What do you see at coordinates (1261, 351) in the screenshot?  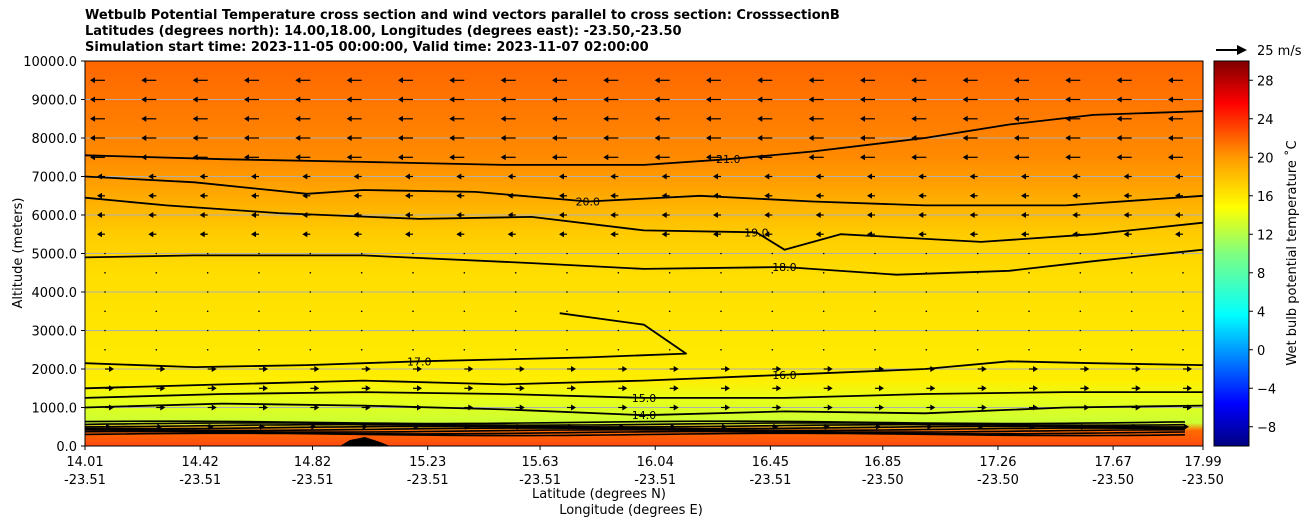 I see `colorbar-tick-label: 0` at bounding box center [1261, 351].